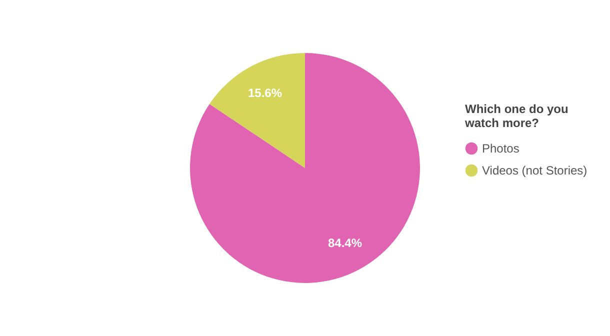 The image size is (610, 336). I want to click on data-label: 15.6%, so click(265, 93).